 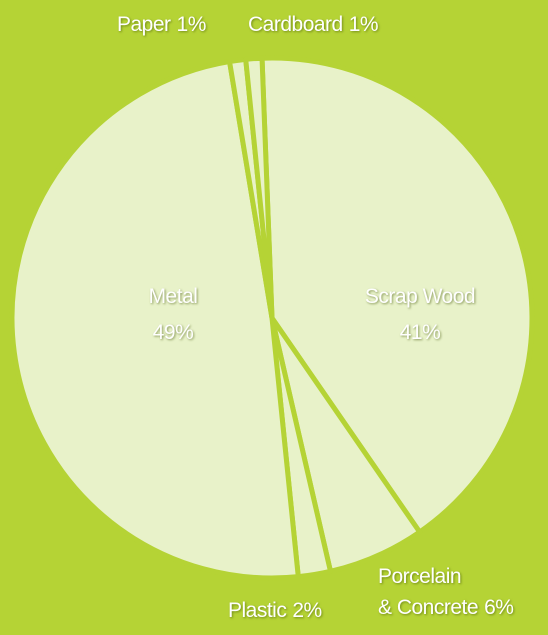 I want to click on slice-label: Metal 49%, so click(x=173, y=314).